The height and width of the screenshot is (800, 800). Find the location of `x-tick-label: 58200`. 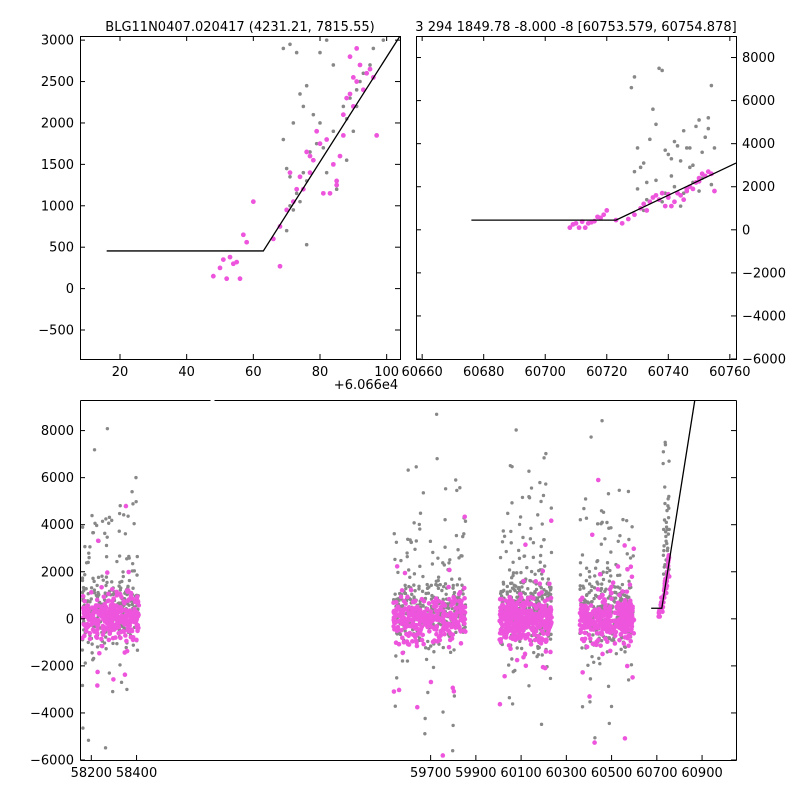

x-tick-label: 58200 is located at coordinates (91, 773).